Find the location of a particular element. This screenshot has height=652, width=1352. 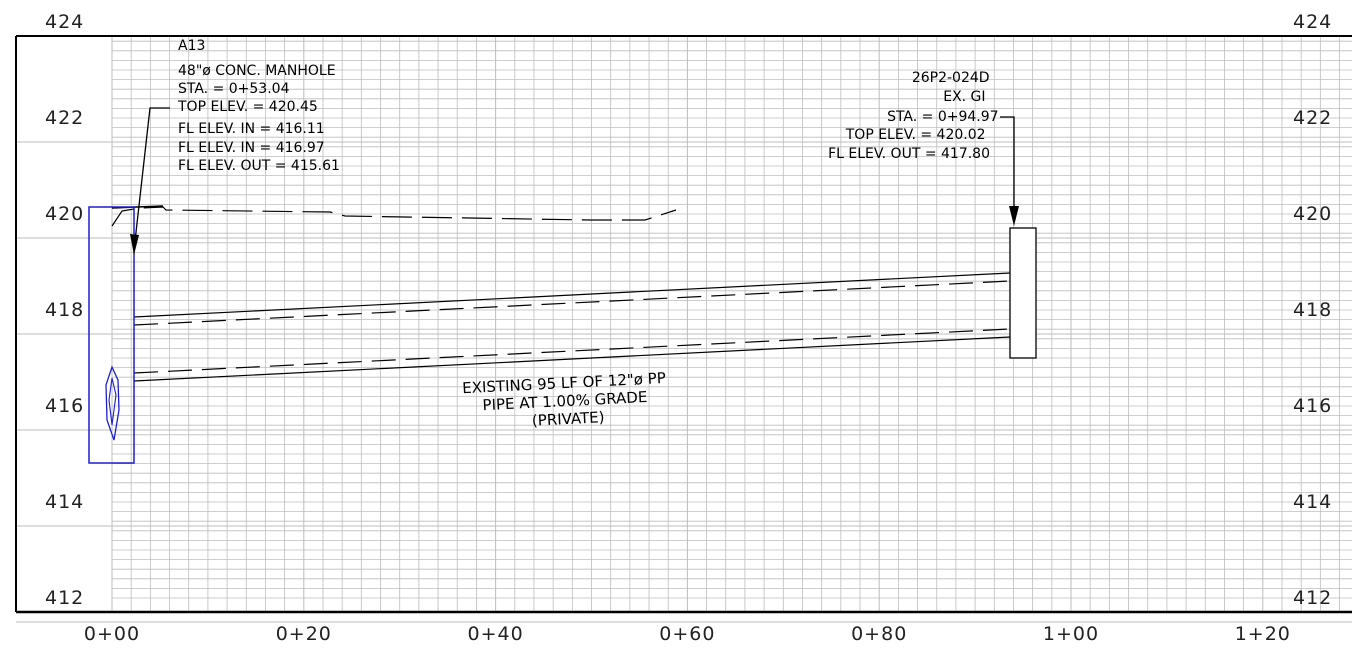

elevation-label-left: 424 is located at coordinates (64, 22).